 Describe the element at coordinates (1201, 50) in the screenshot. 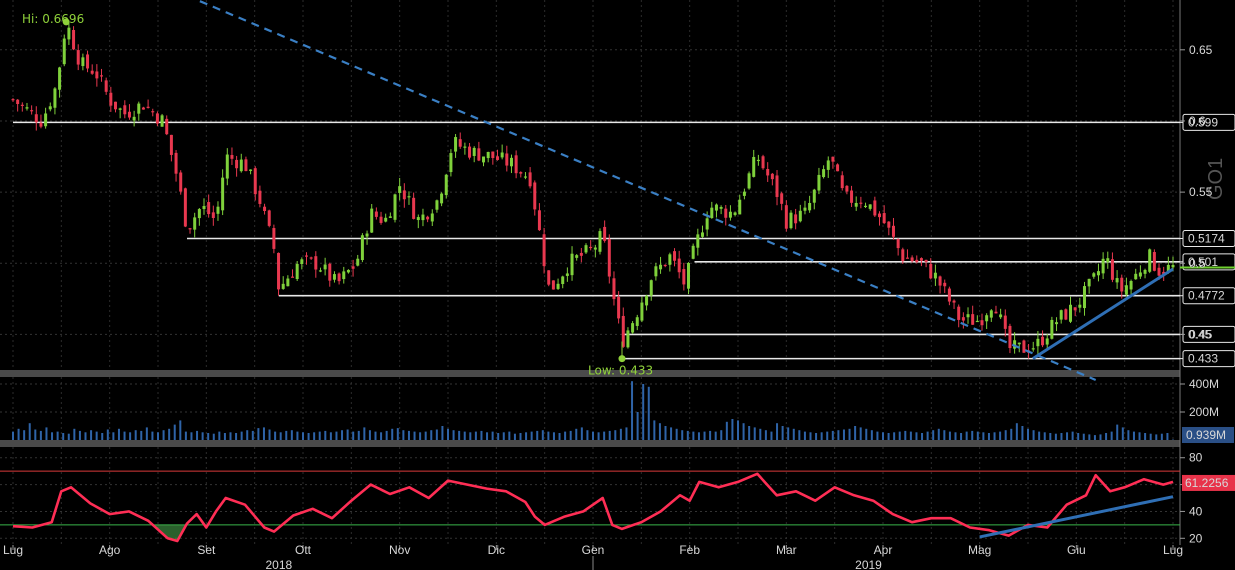

I see `price-tick-label: 0.65` at that location.